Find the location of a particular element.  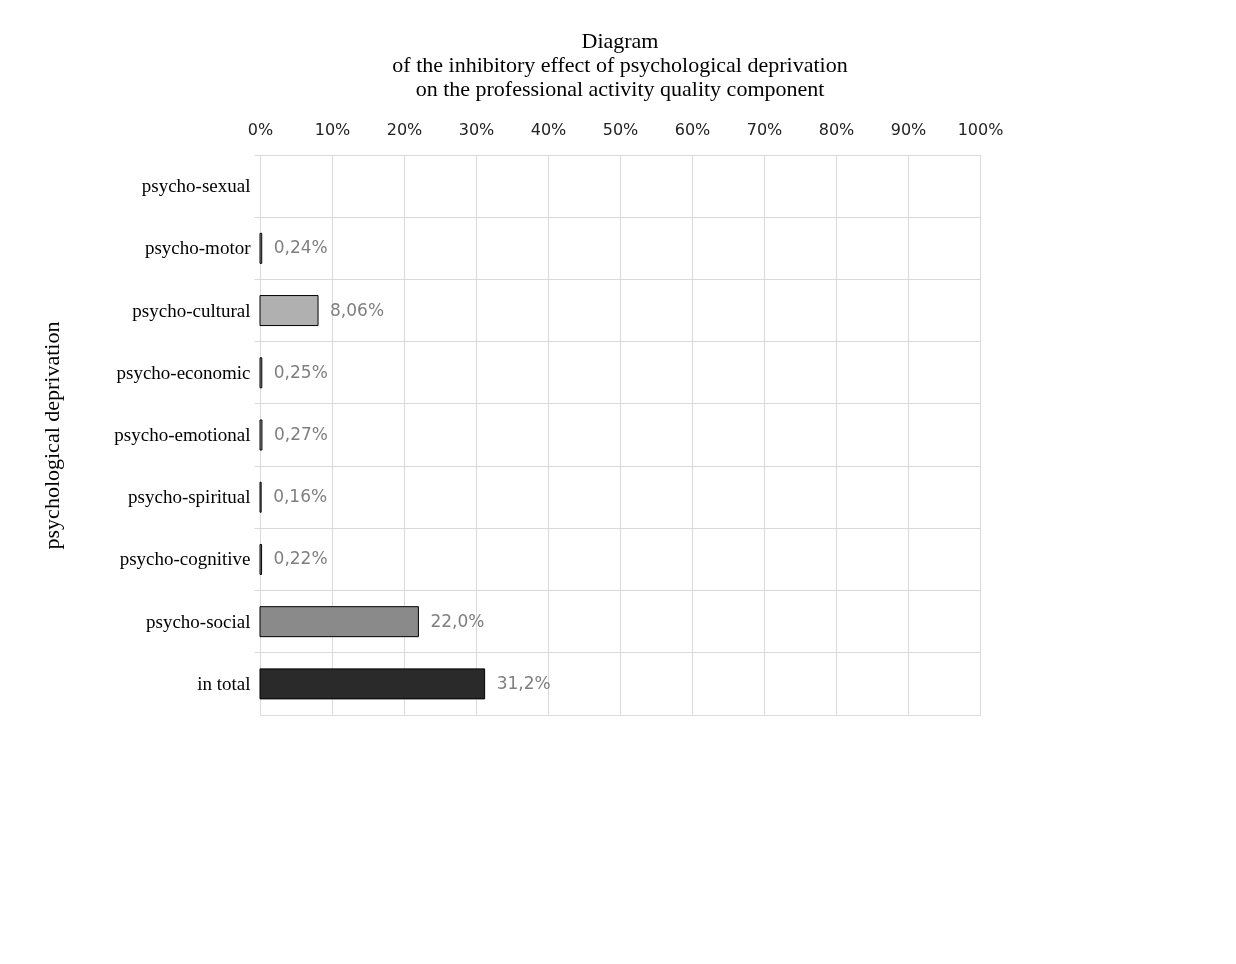

x-tick-label: 40% is located at coordinates (548, 129).